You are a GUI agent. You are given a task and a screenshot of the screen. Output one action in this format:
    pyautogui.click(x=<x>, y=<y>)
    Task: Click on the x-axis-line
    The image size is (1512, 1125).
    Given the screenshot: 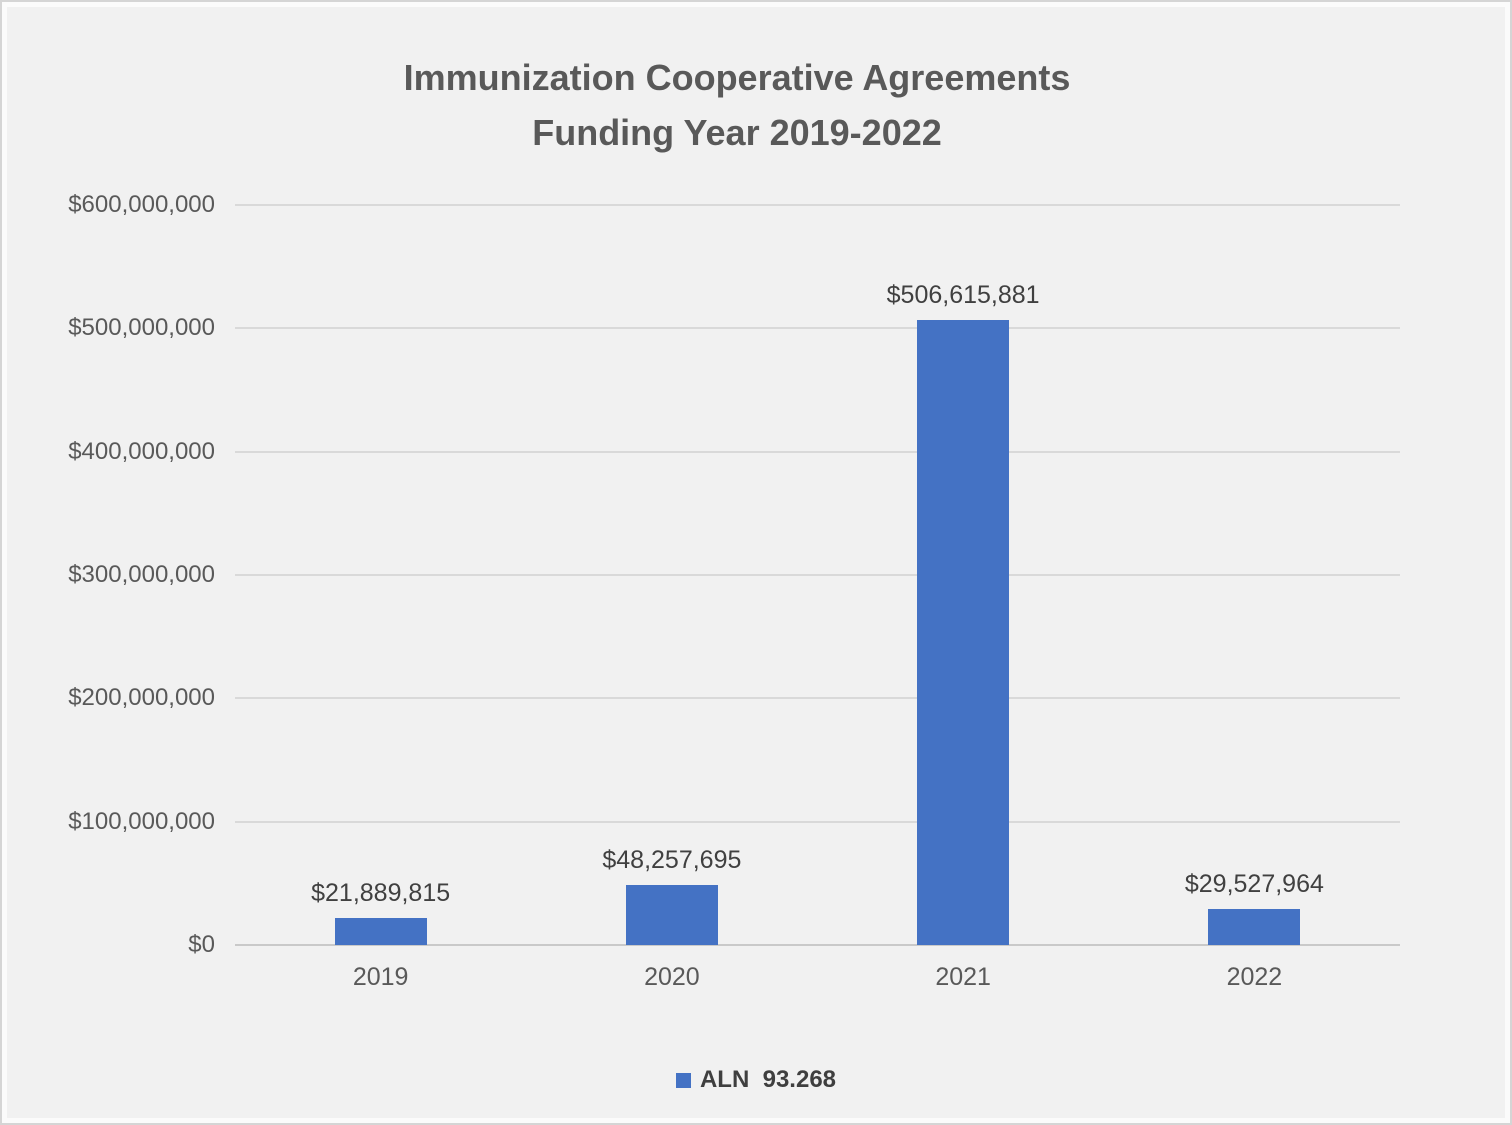 What is the action you would take?
    pyautogui.click(x=817, y=945)
    